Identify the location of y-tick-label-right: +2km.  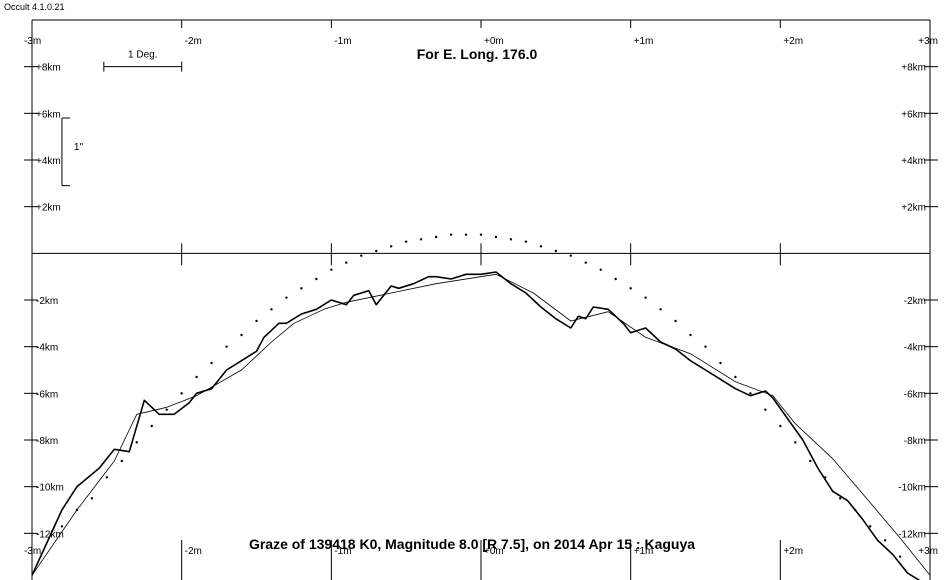
(913, 208).